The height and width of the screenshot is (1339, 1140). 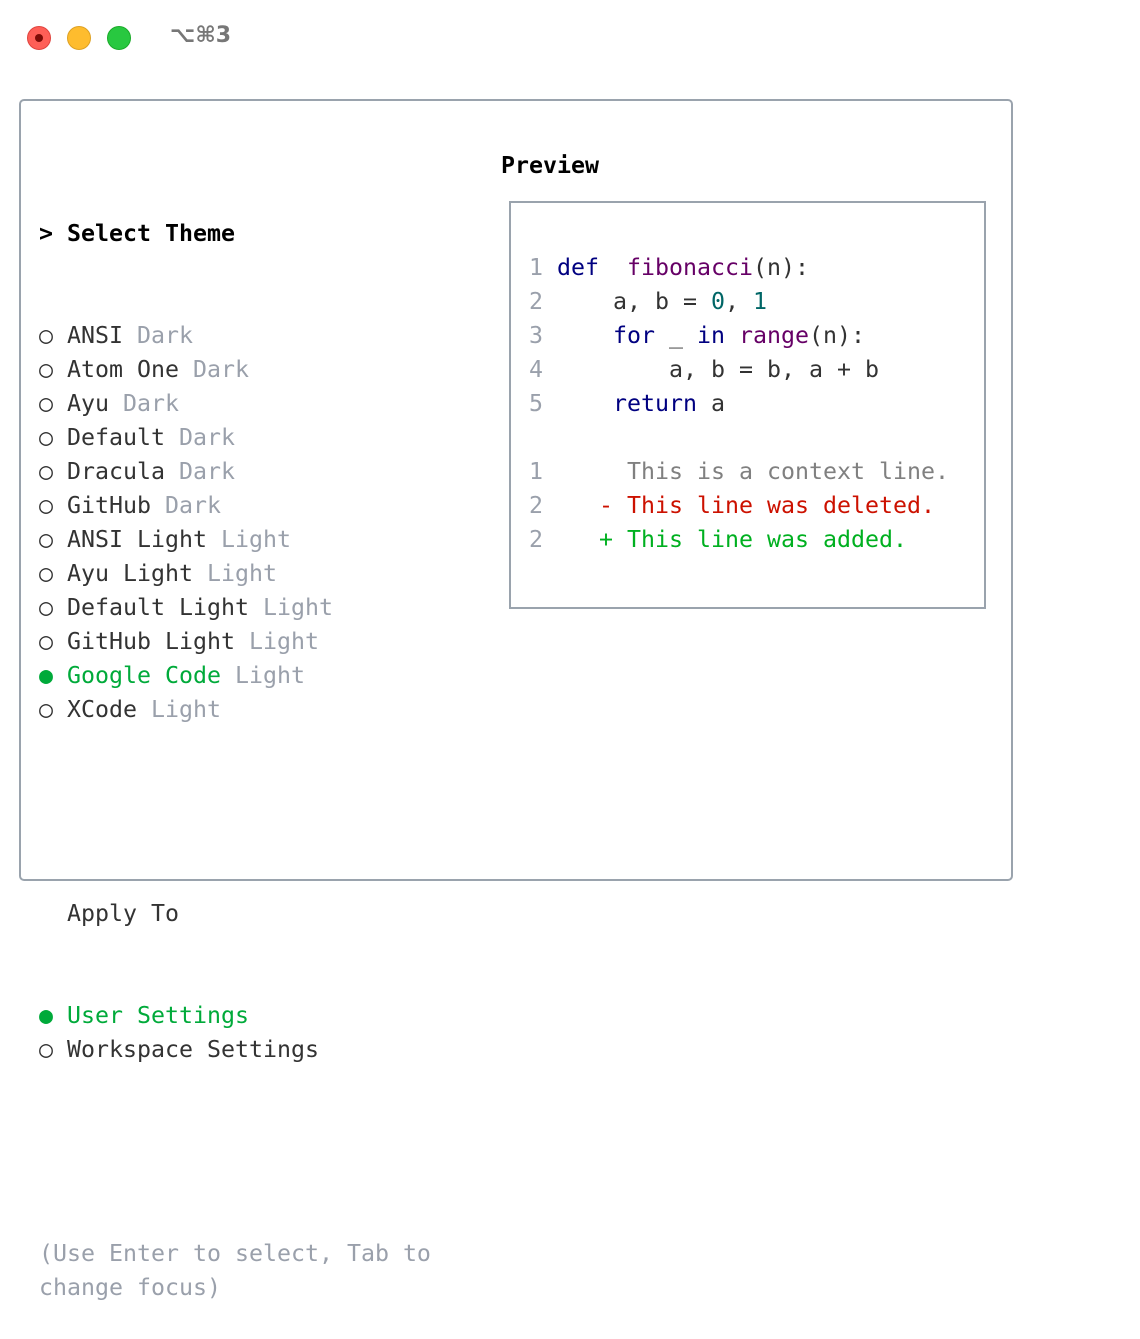 What do you see at coordinates (711, 403) in the screenshot?
I see `code-token: a` at bounding box center [711, 403].